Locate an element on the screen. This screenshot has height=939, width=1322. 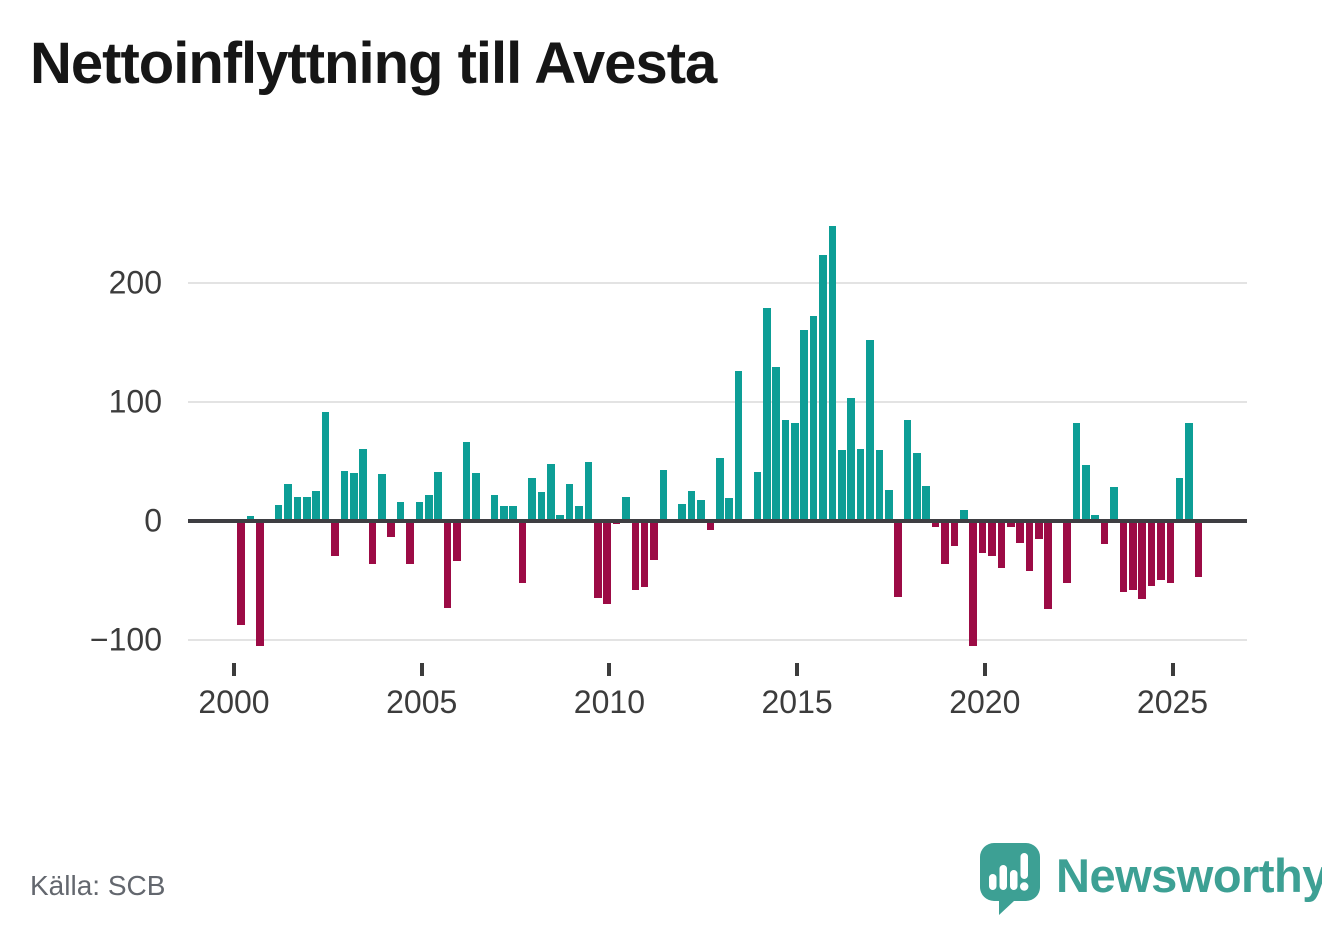
newsworthy-logo-icon is located at coordinates (1010, 879).